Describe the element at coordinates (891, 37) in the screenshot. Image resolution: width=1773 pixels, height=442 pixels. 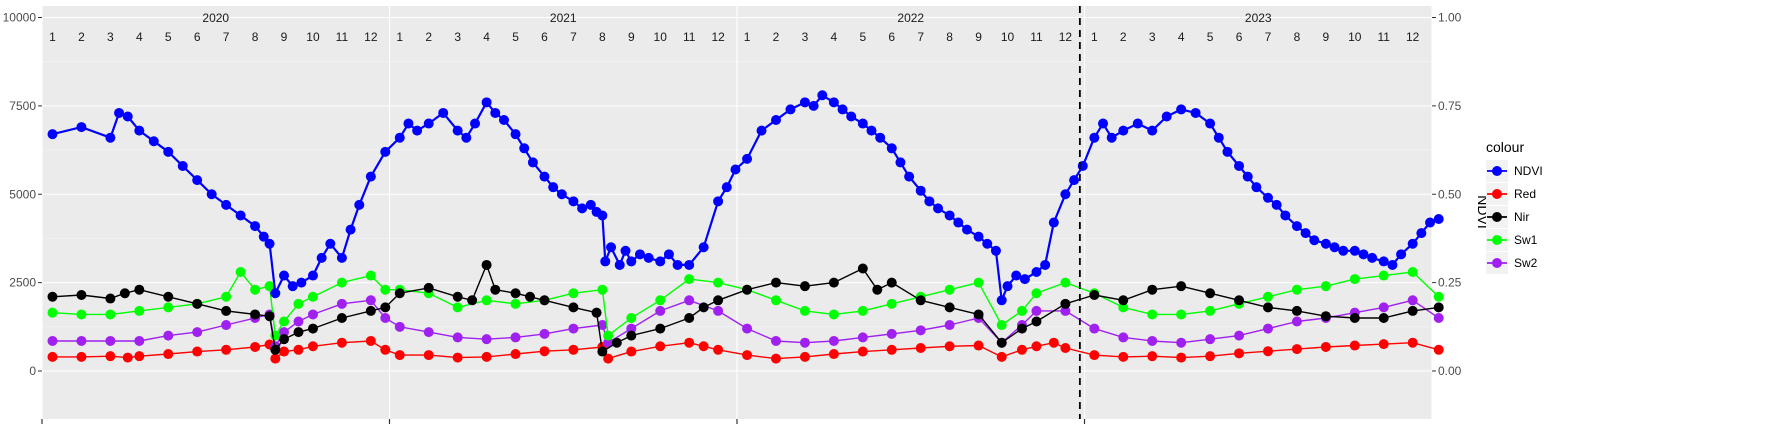
I see `month-label: 6` at that location.